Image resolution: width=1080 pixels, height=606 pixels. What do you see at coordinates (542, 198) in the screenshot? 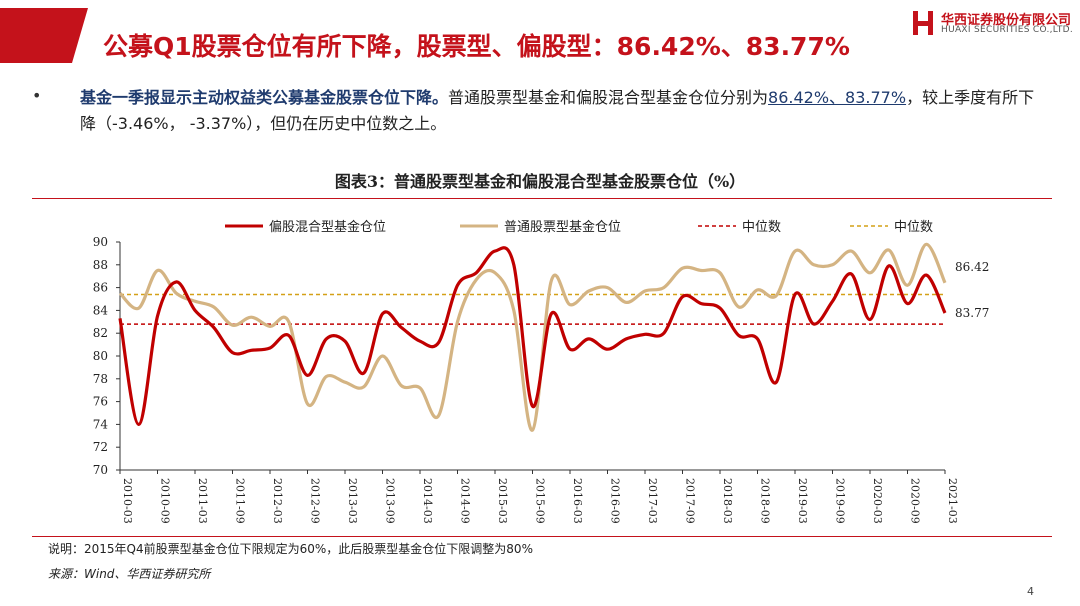
I see `caption-divider-top` at bounding box center [542, 198].